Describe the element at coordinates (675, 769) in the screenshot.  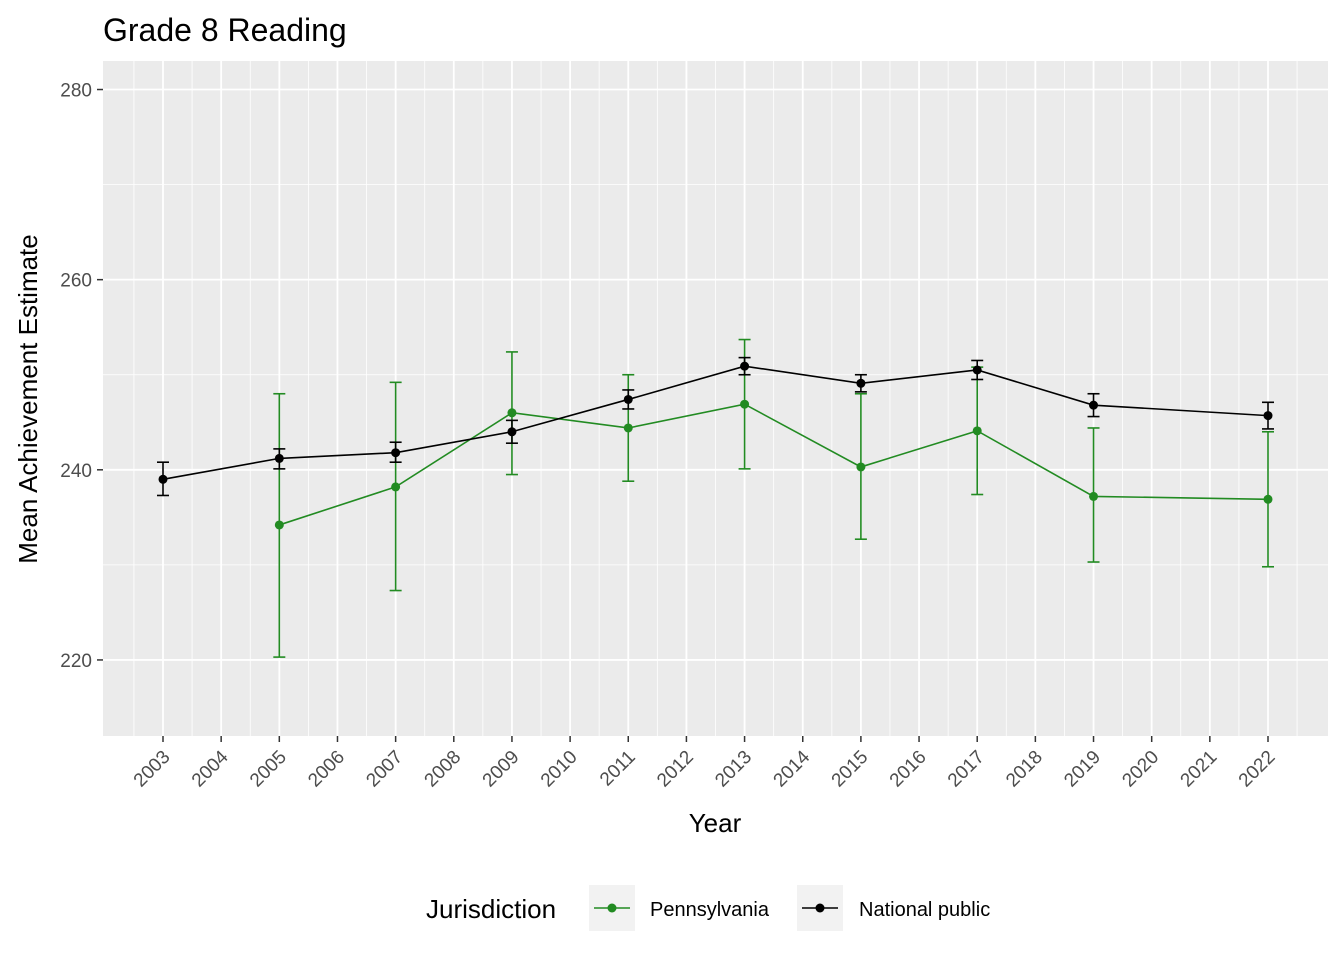
I see `x-tick-label: 2012` at that location.